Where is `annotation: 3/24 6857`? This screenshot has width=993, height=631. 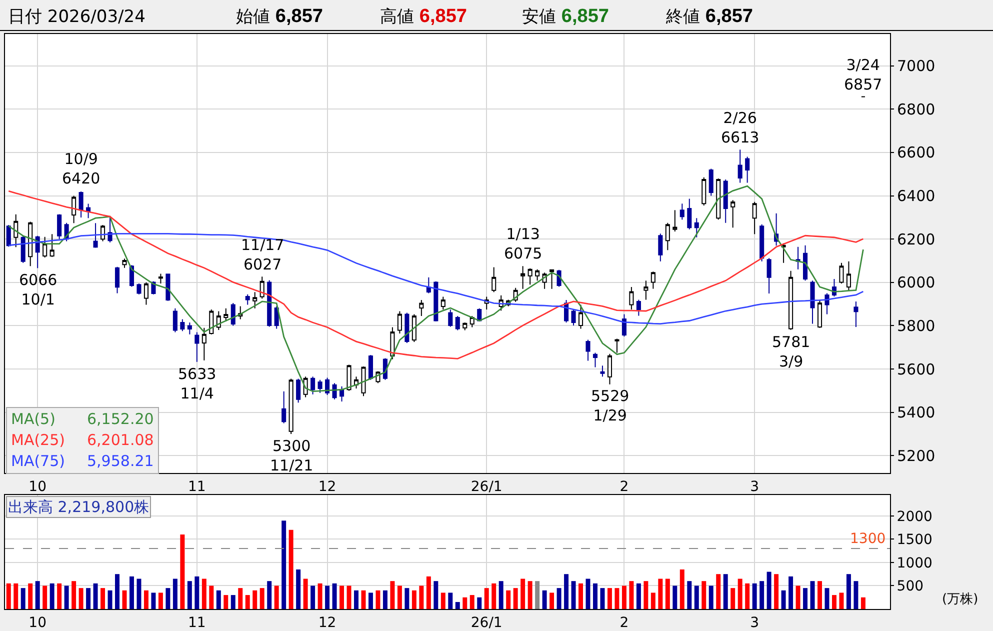 annotation: 3/24 6857 is located at coordinates (863, 75).